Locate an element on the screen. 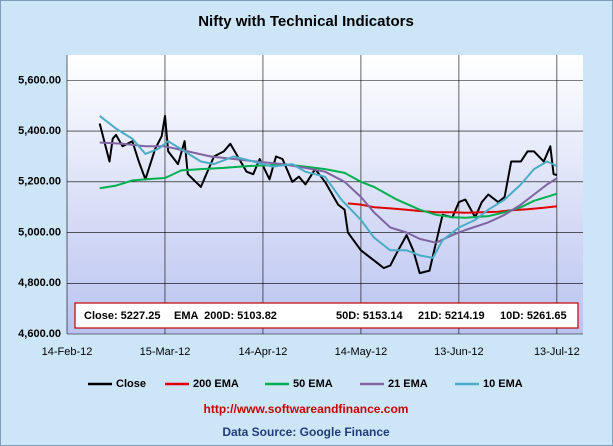  y-tick-label: 4,800.00 is located at coordinates (39, 283).